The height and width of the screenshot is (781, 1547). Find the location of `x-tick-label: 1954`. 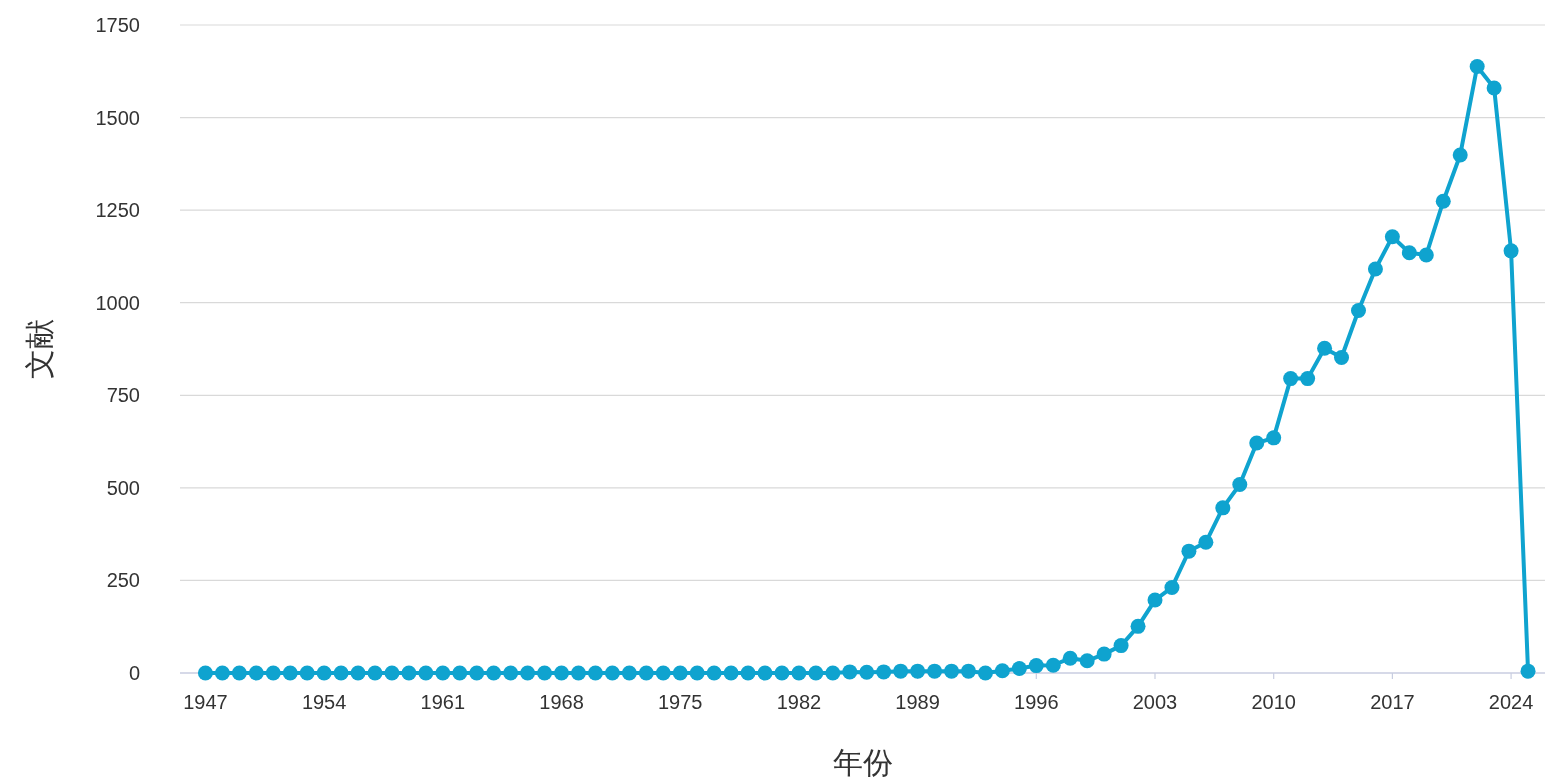

x-tick-label: 1954 is located at coordinates (324, 702).